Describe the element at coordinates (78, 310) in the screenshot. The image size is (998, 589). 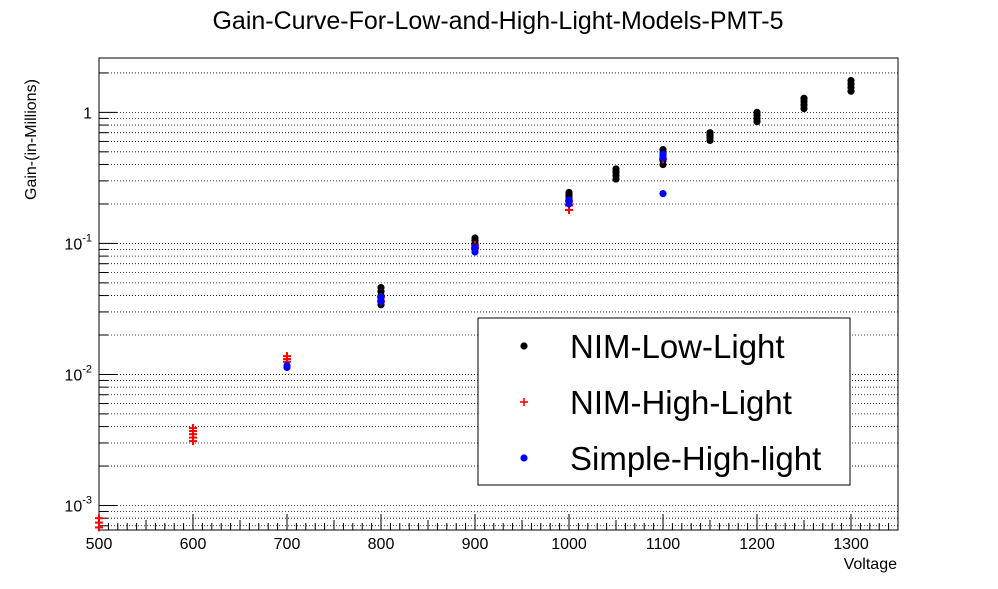
I see `y-tick-labels: 10-310-210-11` at that location.